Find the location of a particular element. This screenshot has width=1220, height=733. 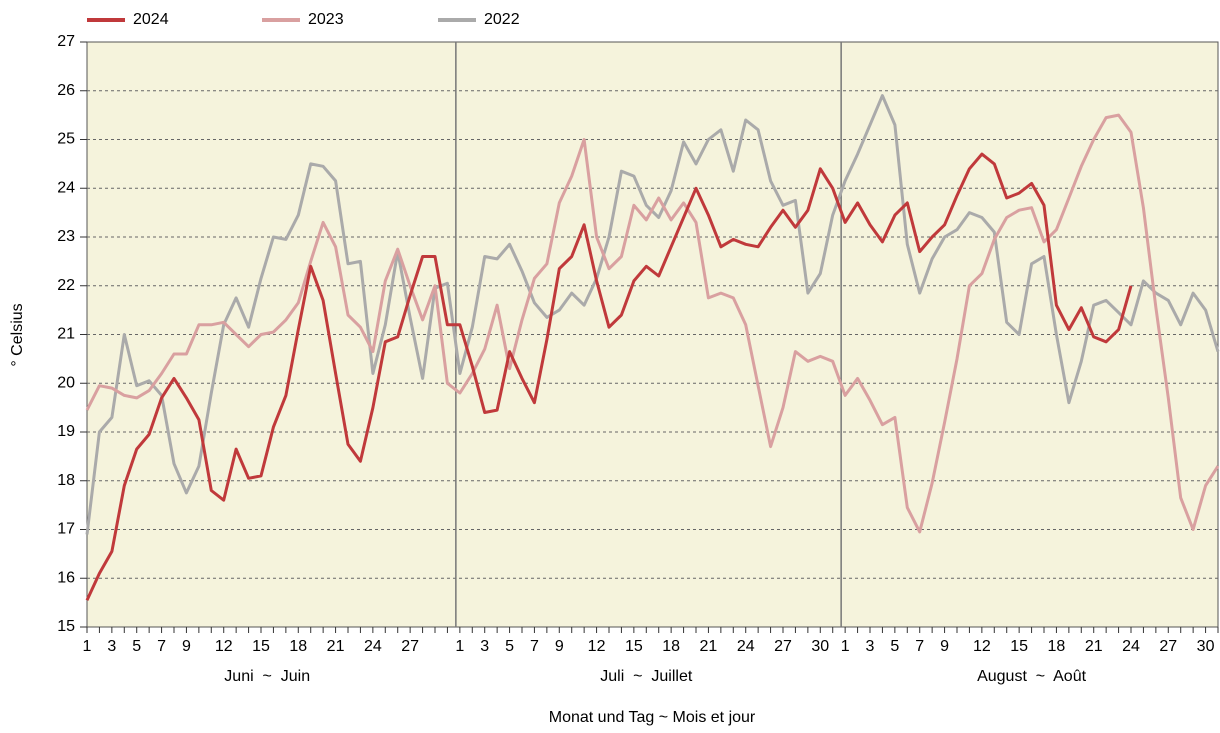

month-label: August ~ Août is located at coordinates (1032, 676).